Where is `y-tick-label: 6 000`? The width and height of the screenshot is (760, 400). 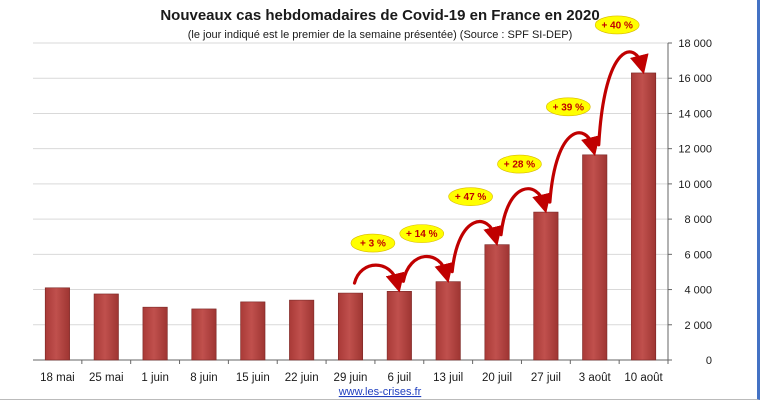 y-tick-label: 6 000 is located at coordinates (698, 255).